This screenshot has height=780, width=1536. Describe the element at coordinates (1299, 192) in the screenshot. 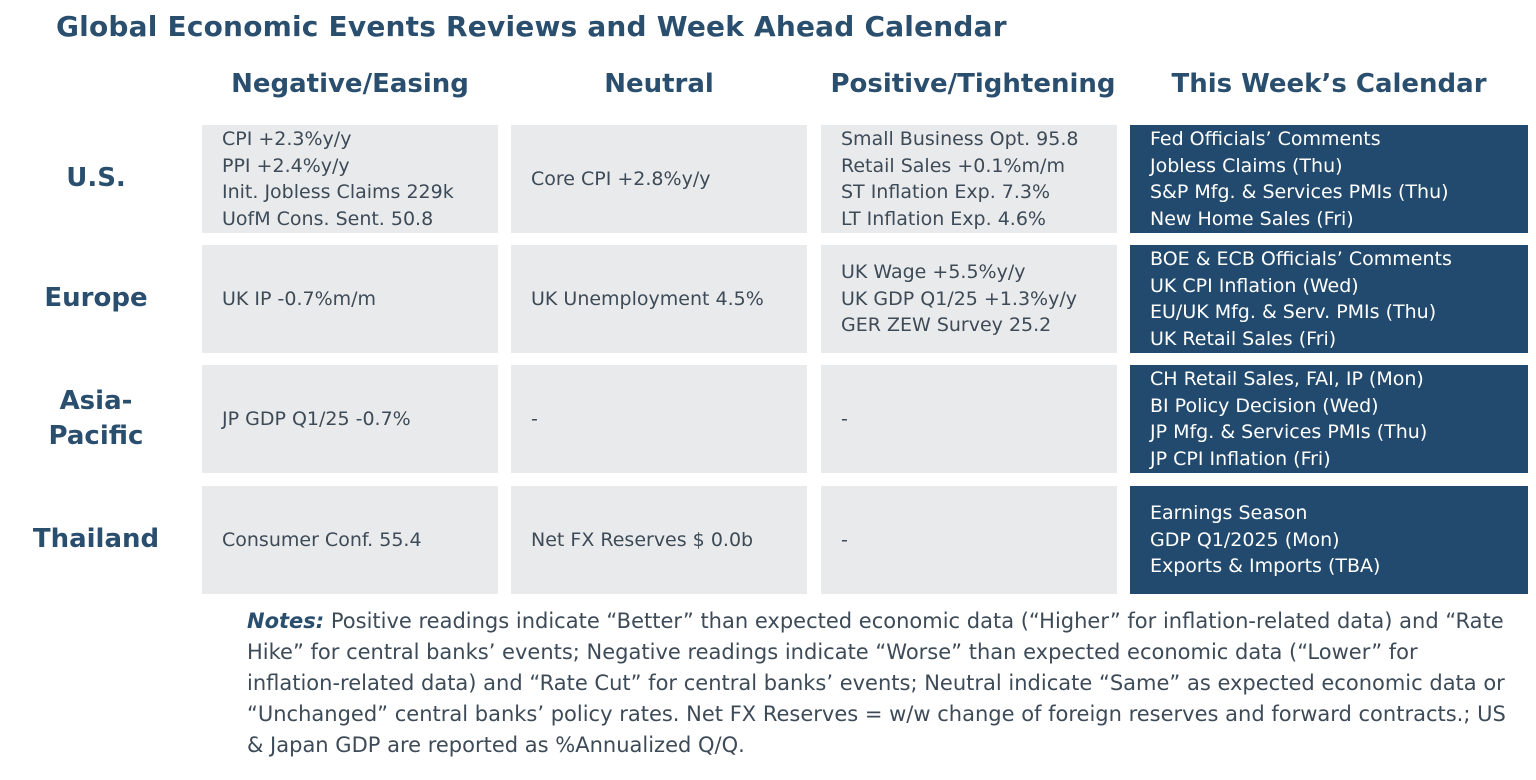

I see `cell-line: S&P Mfg. & Services PMIs (Thu)` at that location.